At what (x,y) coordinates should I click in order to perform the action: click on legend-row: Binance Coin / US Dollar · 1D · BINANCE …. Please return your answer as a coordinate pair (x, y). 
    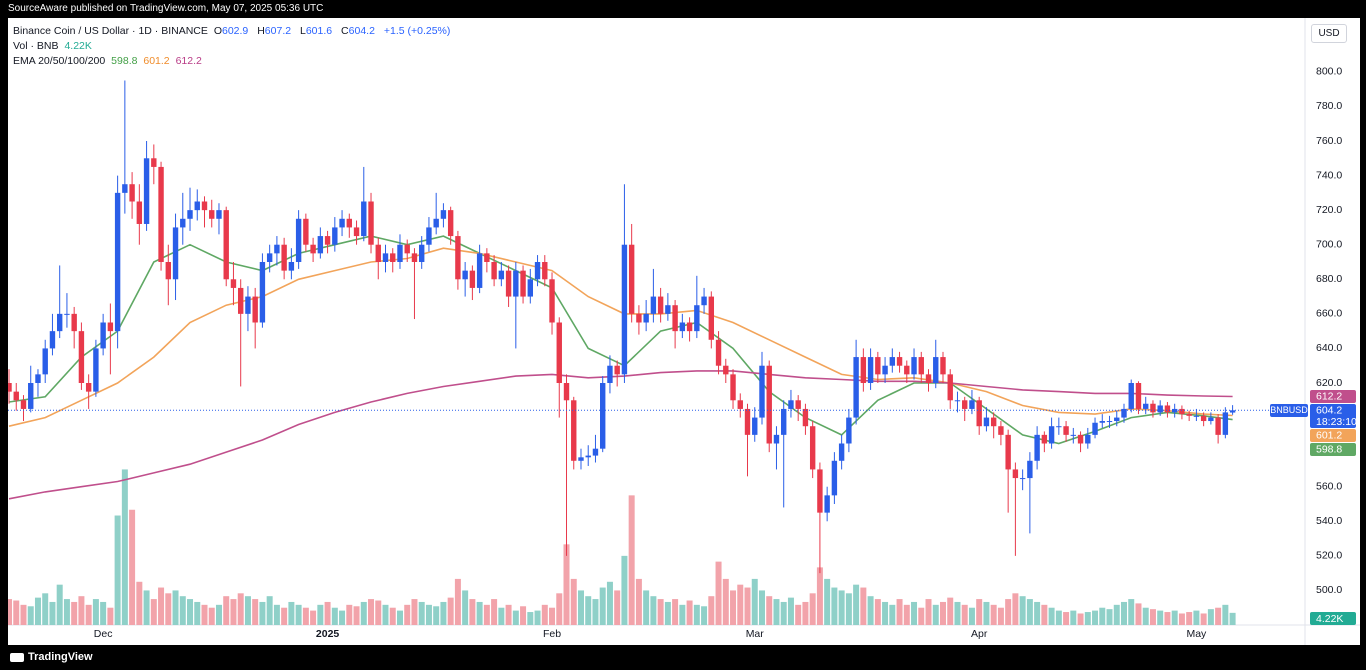
    Looking at the image, I should click on (233, 31).